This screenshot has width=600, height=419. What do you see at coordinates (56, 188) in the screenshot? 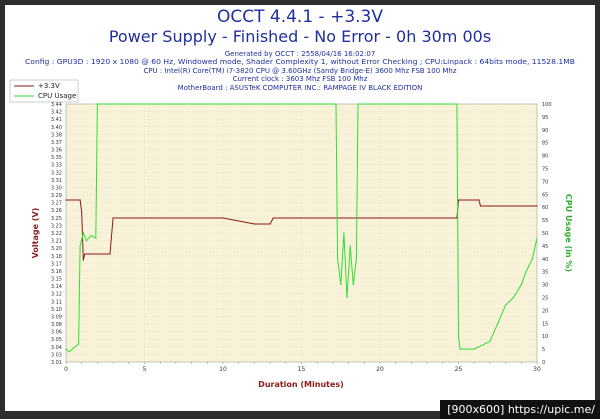
I see `y-tick-label-left: 3.30` at bounding box center [56, 188].